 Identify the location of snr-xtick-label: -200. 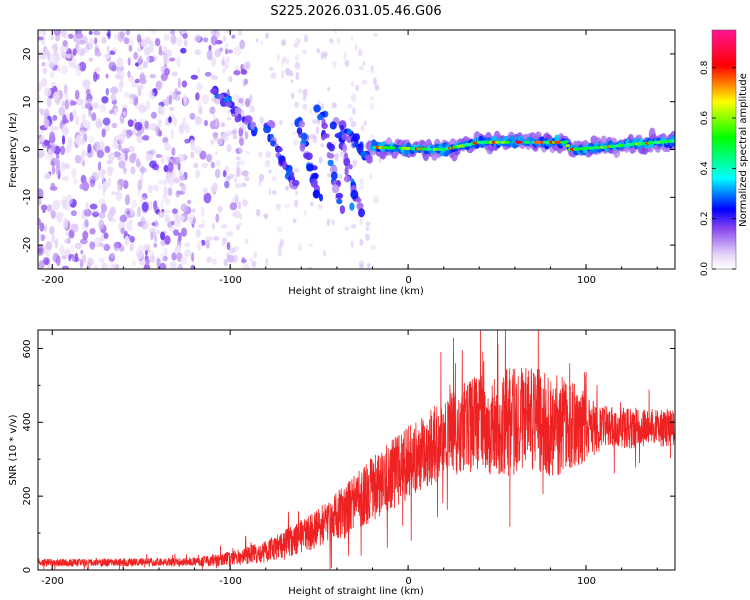
(52, 581).